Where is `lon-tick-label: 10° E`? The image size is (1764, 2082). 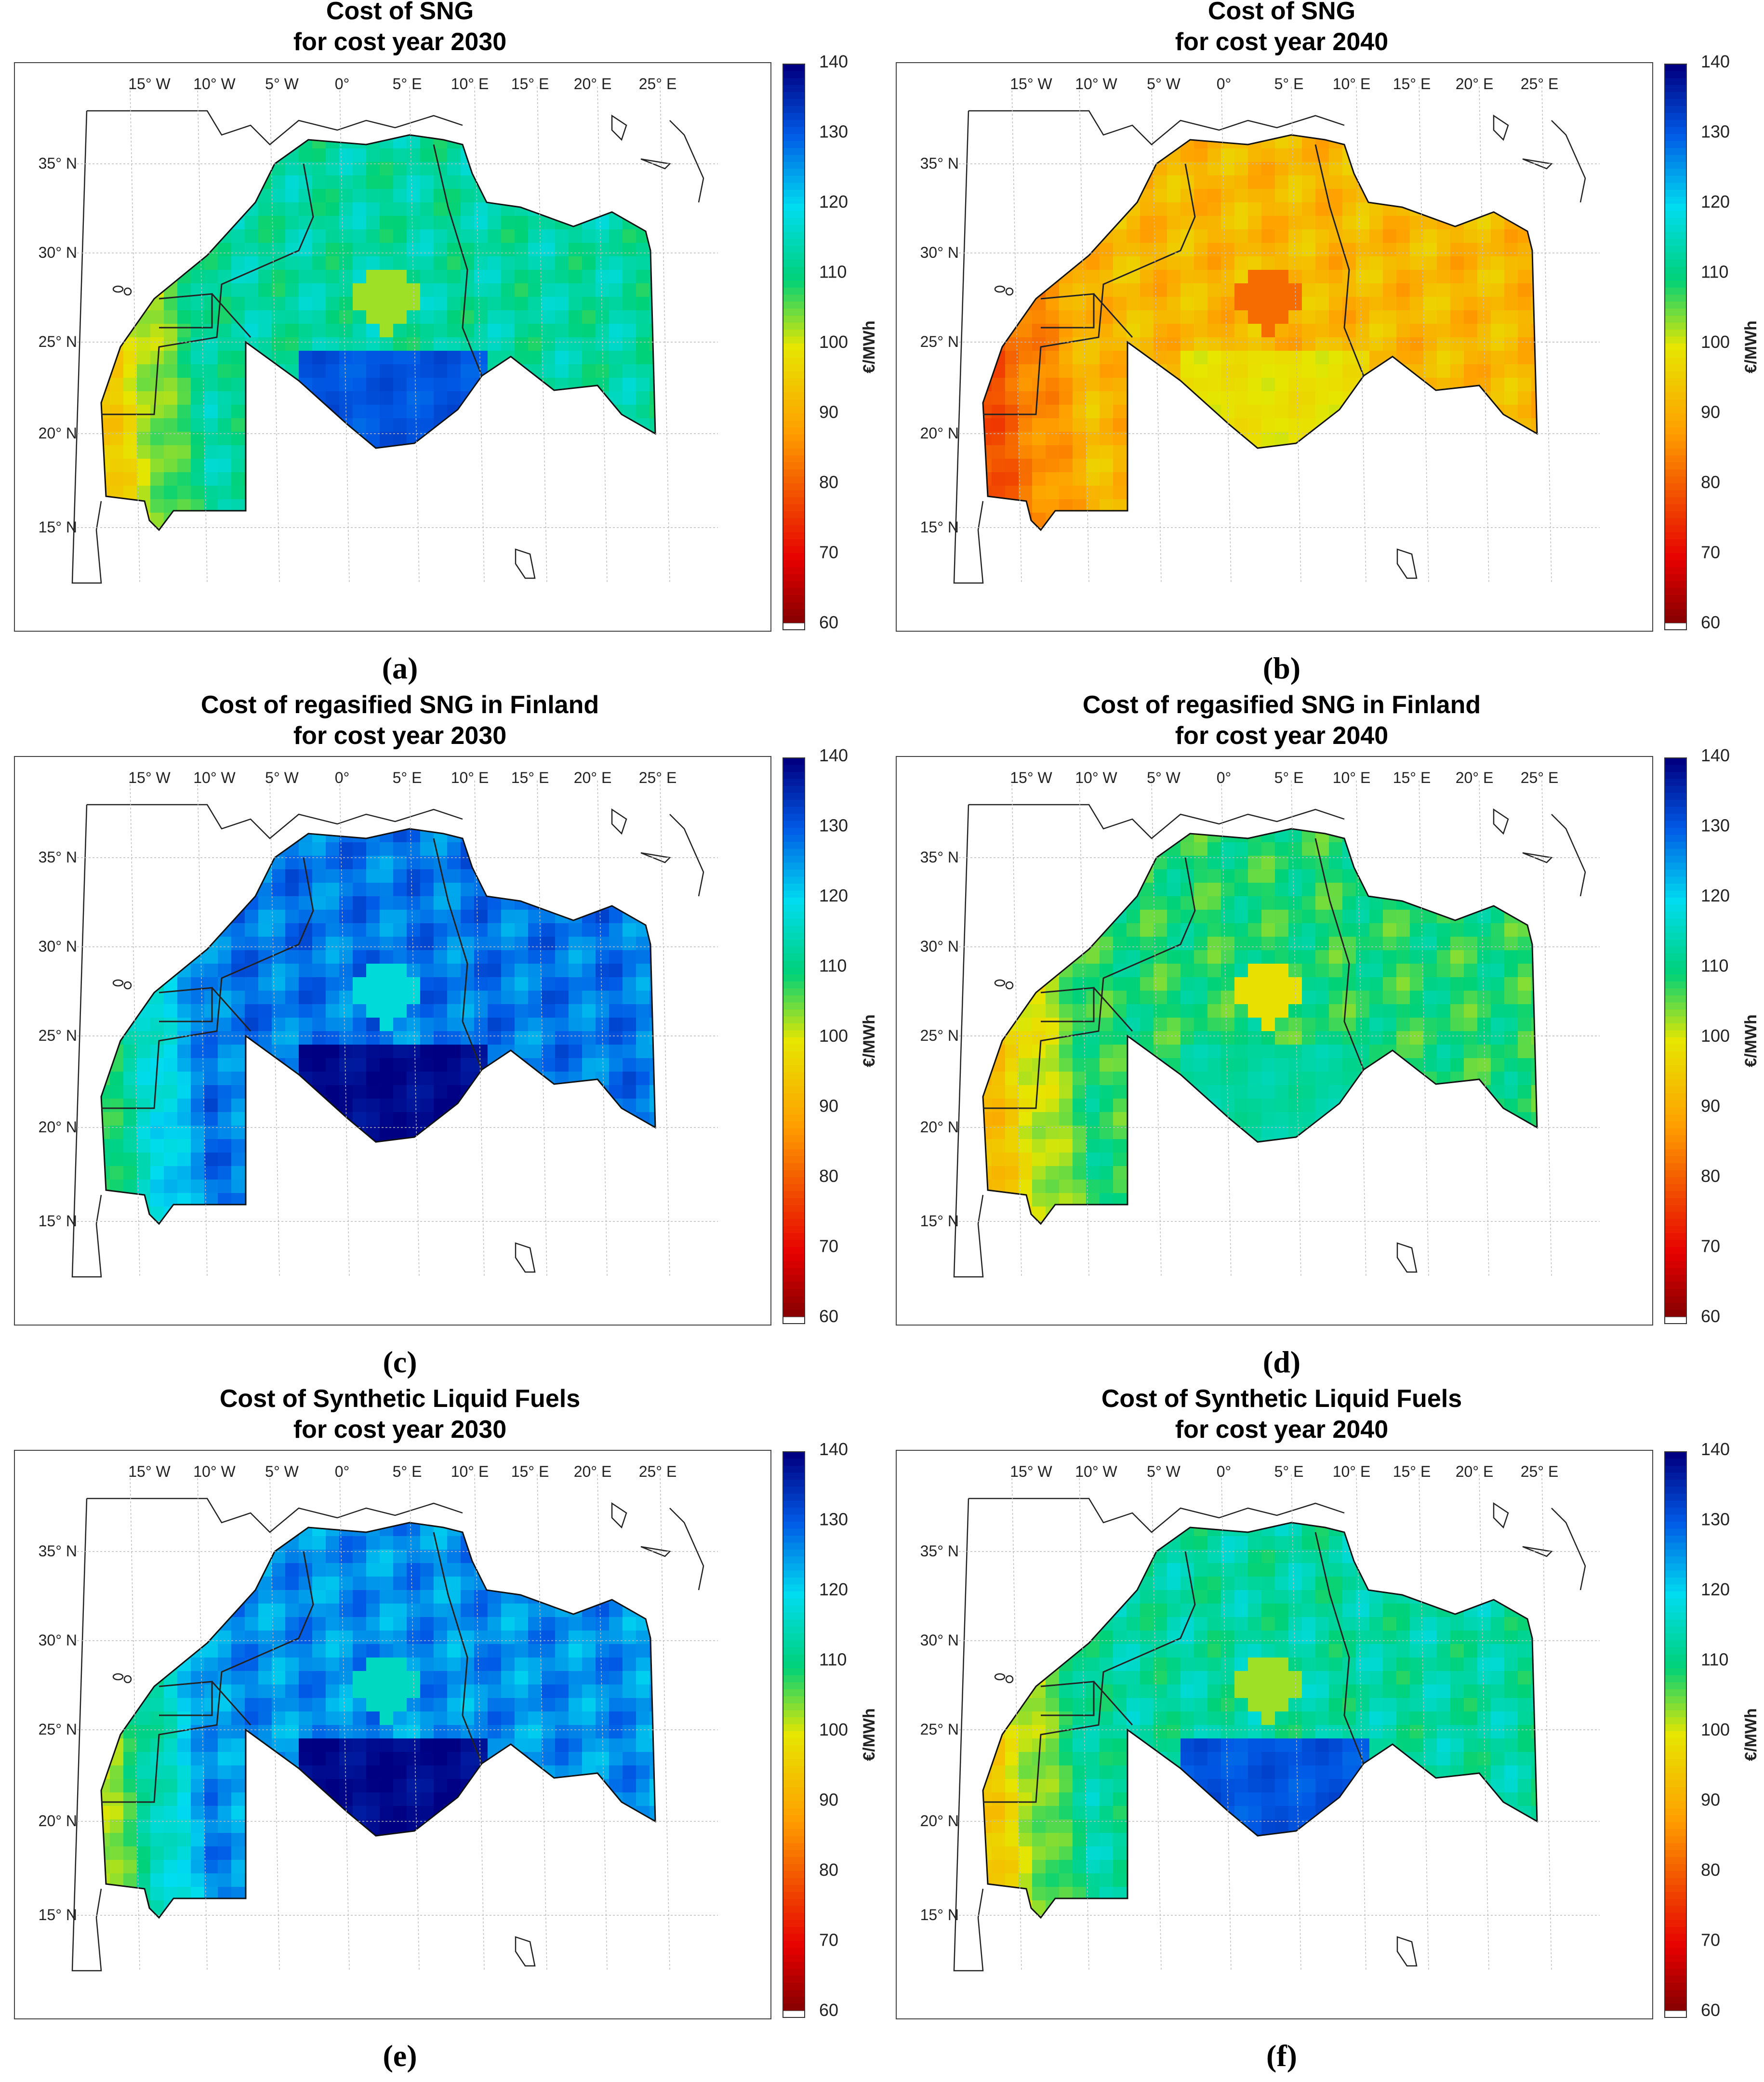
lon-tick-label: 10° E is located at coordinates (470, 777).